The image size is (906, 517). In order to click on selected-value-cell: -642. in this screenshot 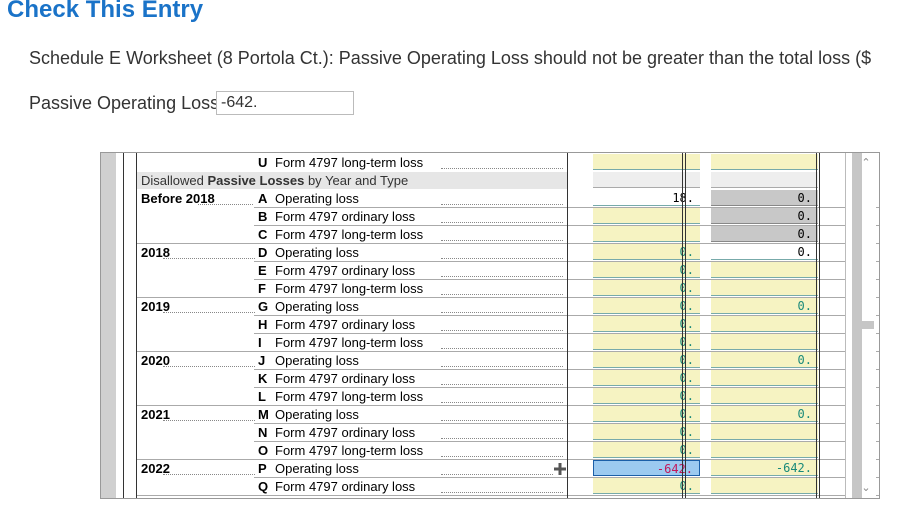, I will do `click(646, 468)`.